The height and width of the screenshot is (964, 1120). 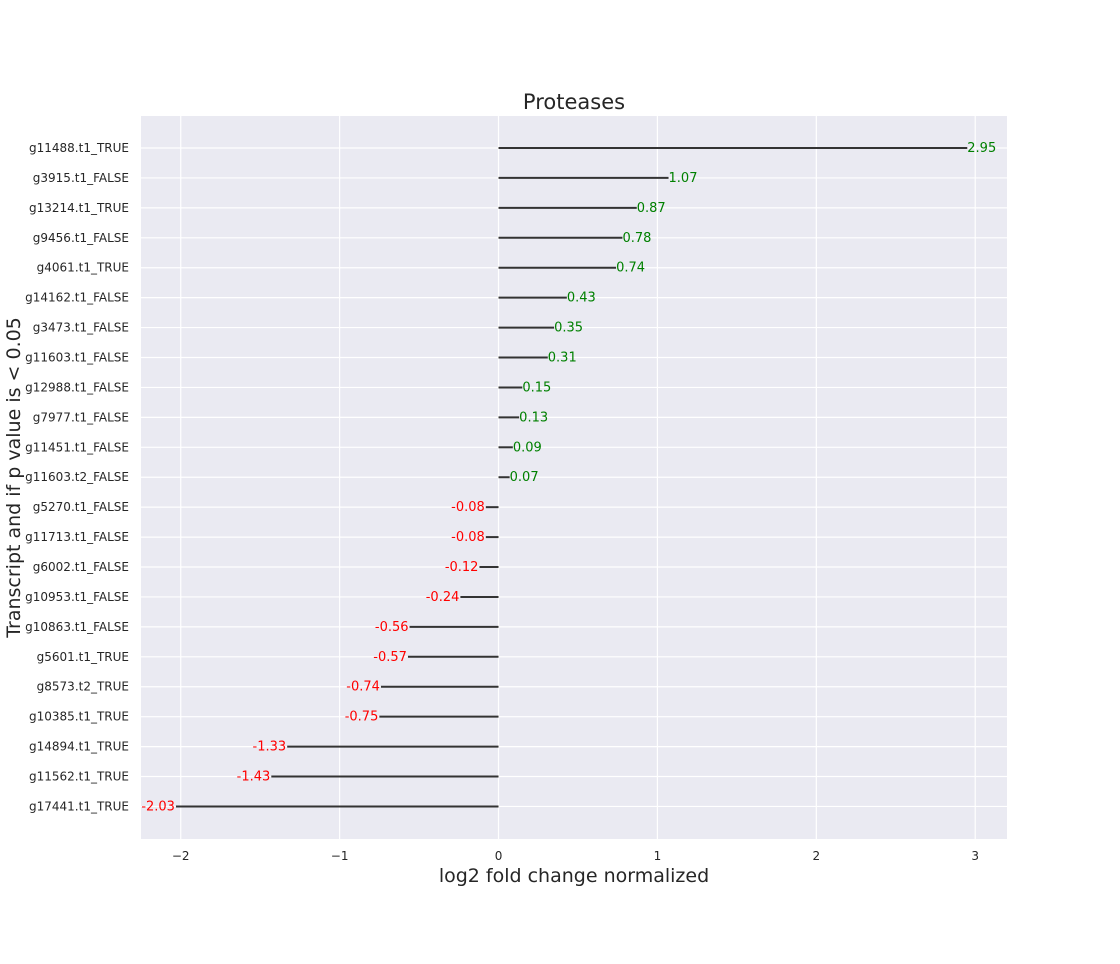 I want to click on y-tick-label: g12988.t1_FALSE, so click(x=77, y=387).